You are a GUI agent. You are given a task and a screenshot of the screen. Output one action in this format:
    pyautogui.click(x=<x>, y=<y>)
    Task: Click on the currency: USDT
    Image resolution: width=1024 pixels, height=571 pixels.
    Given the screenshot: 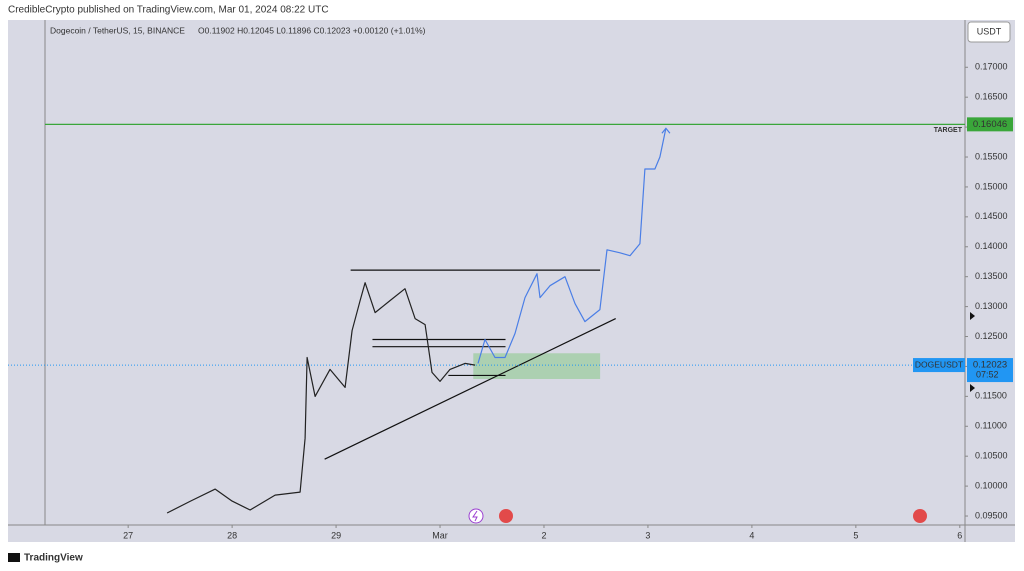 What is the action you would take?
    pyautogui.click(x=989, y=31)
    